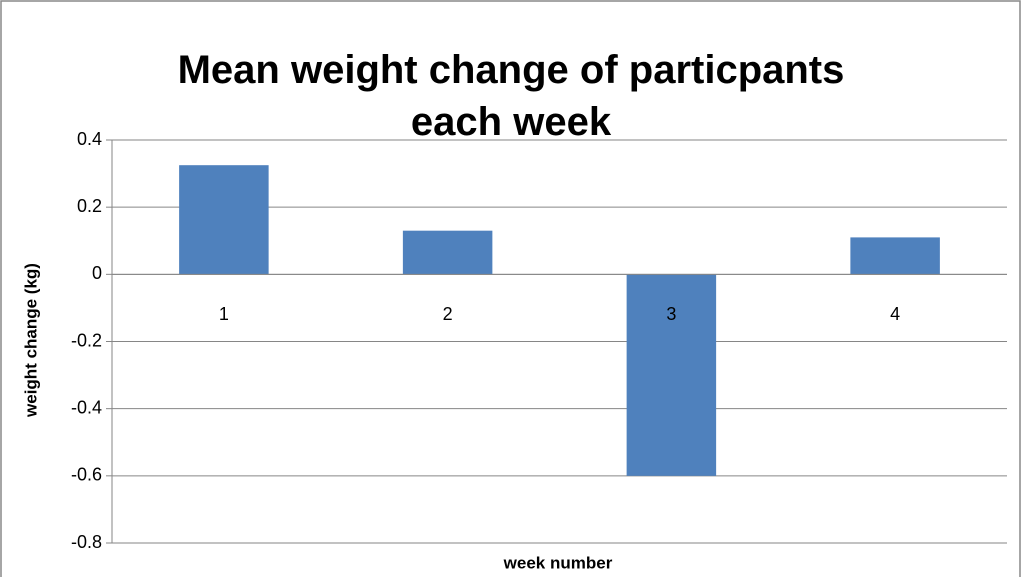 The image size is (1022, 577). Describe the element at coordinates (224, 314) in the screenshot. I see `x-tick-label: 1` at that location.